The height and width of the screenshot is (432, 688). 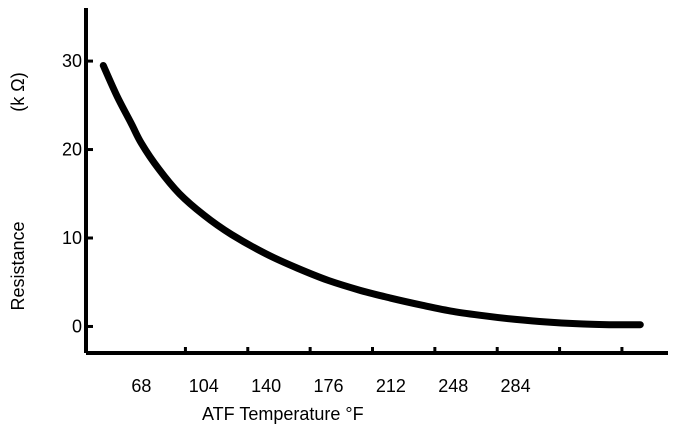 What do you see at coordinates (516, 386) in the screenshot?
I see `x-tick-label: 284` at bounding box center [516, 386].